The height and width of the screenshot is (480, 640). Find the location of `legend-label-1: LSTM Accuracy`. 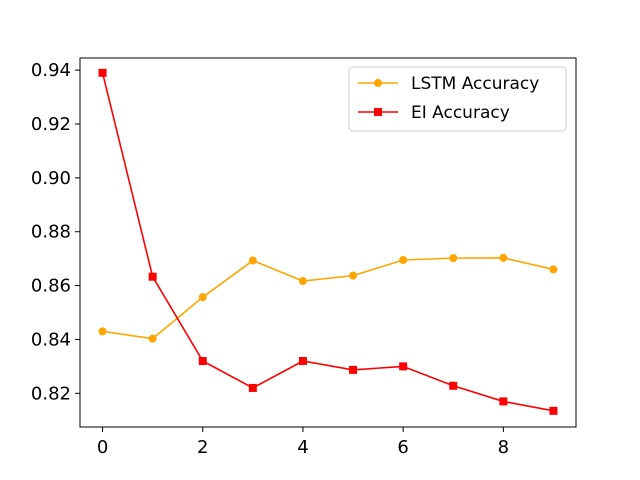

legend-label-1: LSTM Accuracy is located at coordinates (475, 84).